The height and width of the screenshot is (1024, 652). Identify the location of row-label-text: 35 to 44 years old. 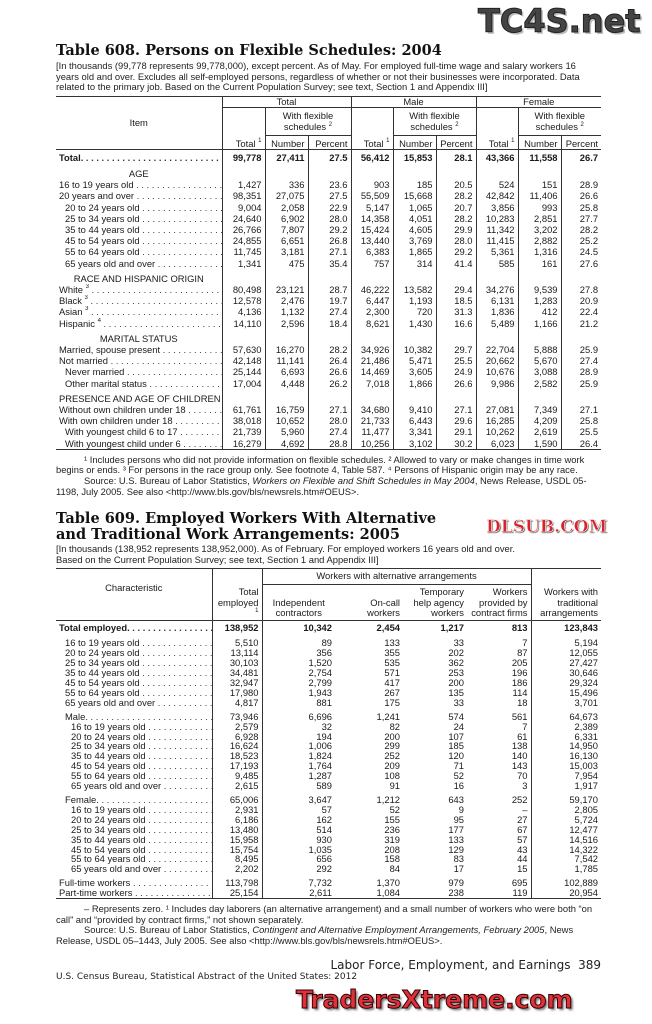
(102, 673).